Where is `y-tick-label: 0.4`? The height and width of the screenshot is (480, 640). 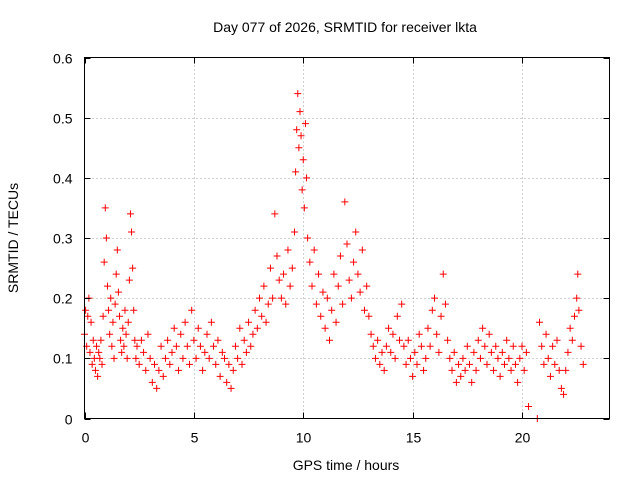
y-tick-label: 0.4 is located at coordinates (63, 179).